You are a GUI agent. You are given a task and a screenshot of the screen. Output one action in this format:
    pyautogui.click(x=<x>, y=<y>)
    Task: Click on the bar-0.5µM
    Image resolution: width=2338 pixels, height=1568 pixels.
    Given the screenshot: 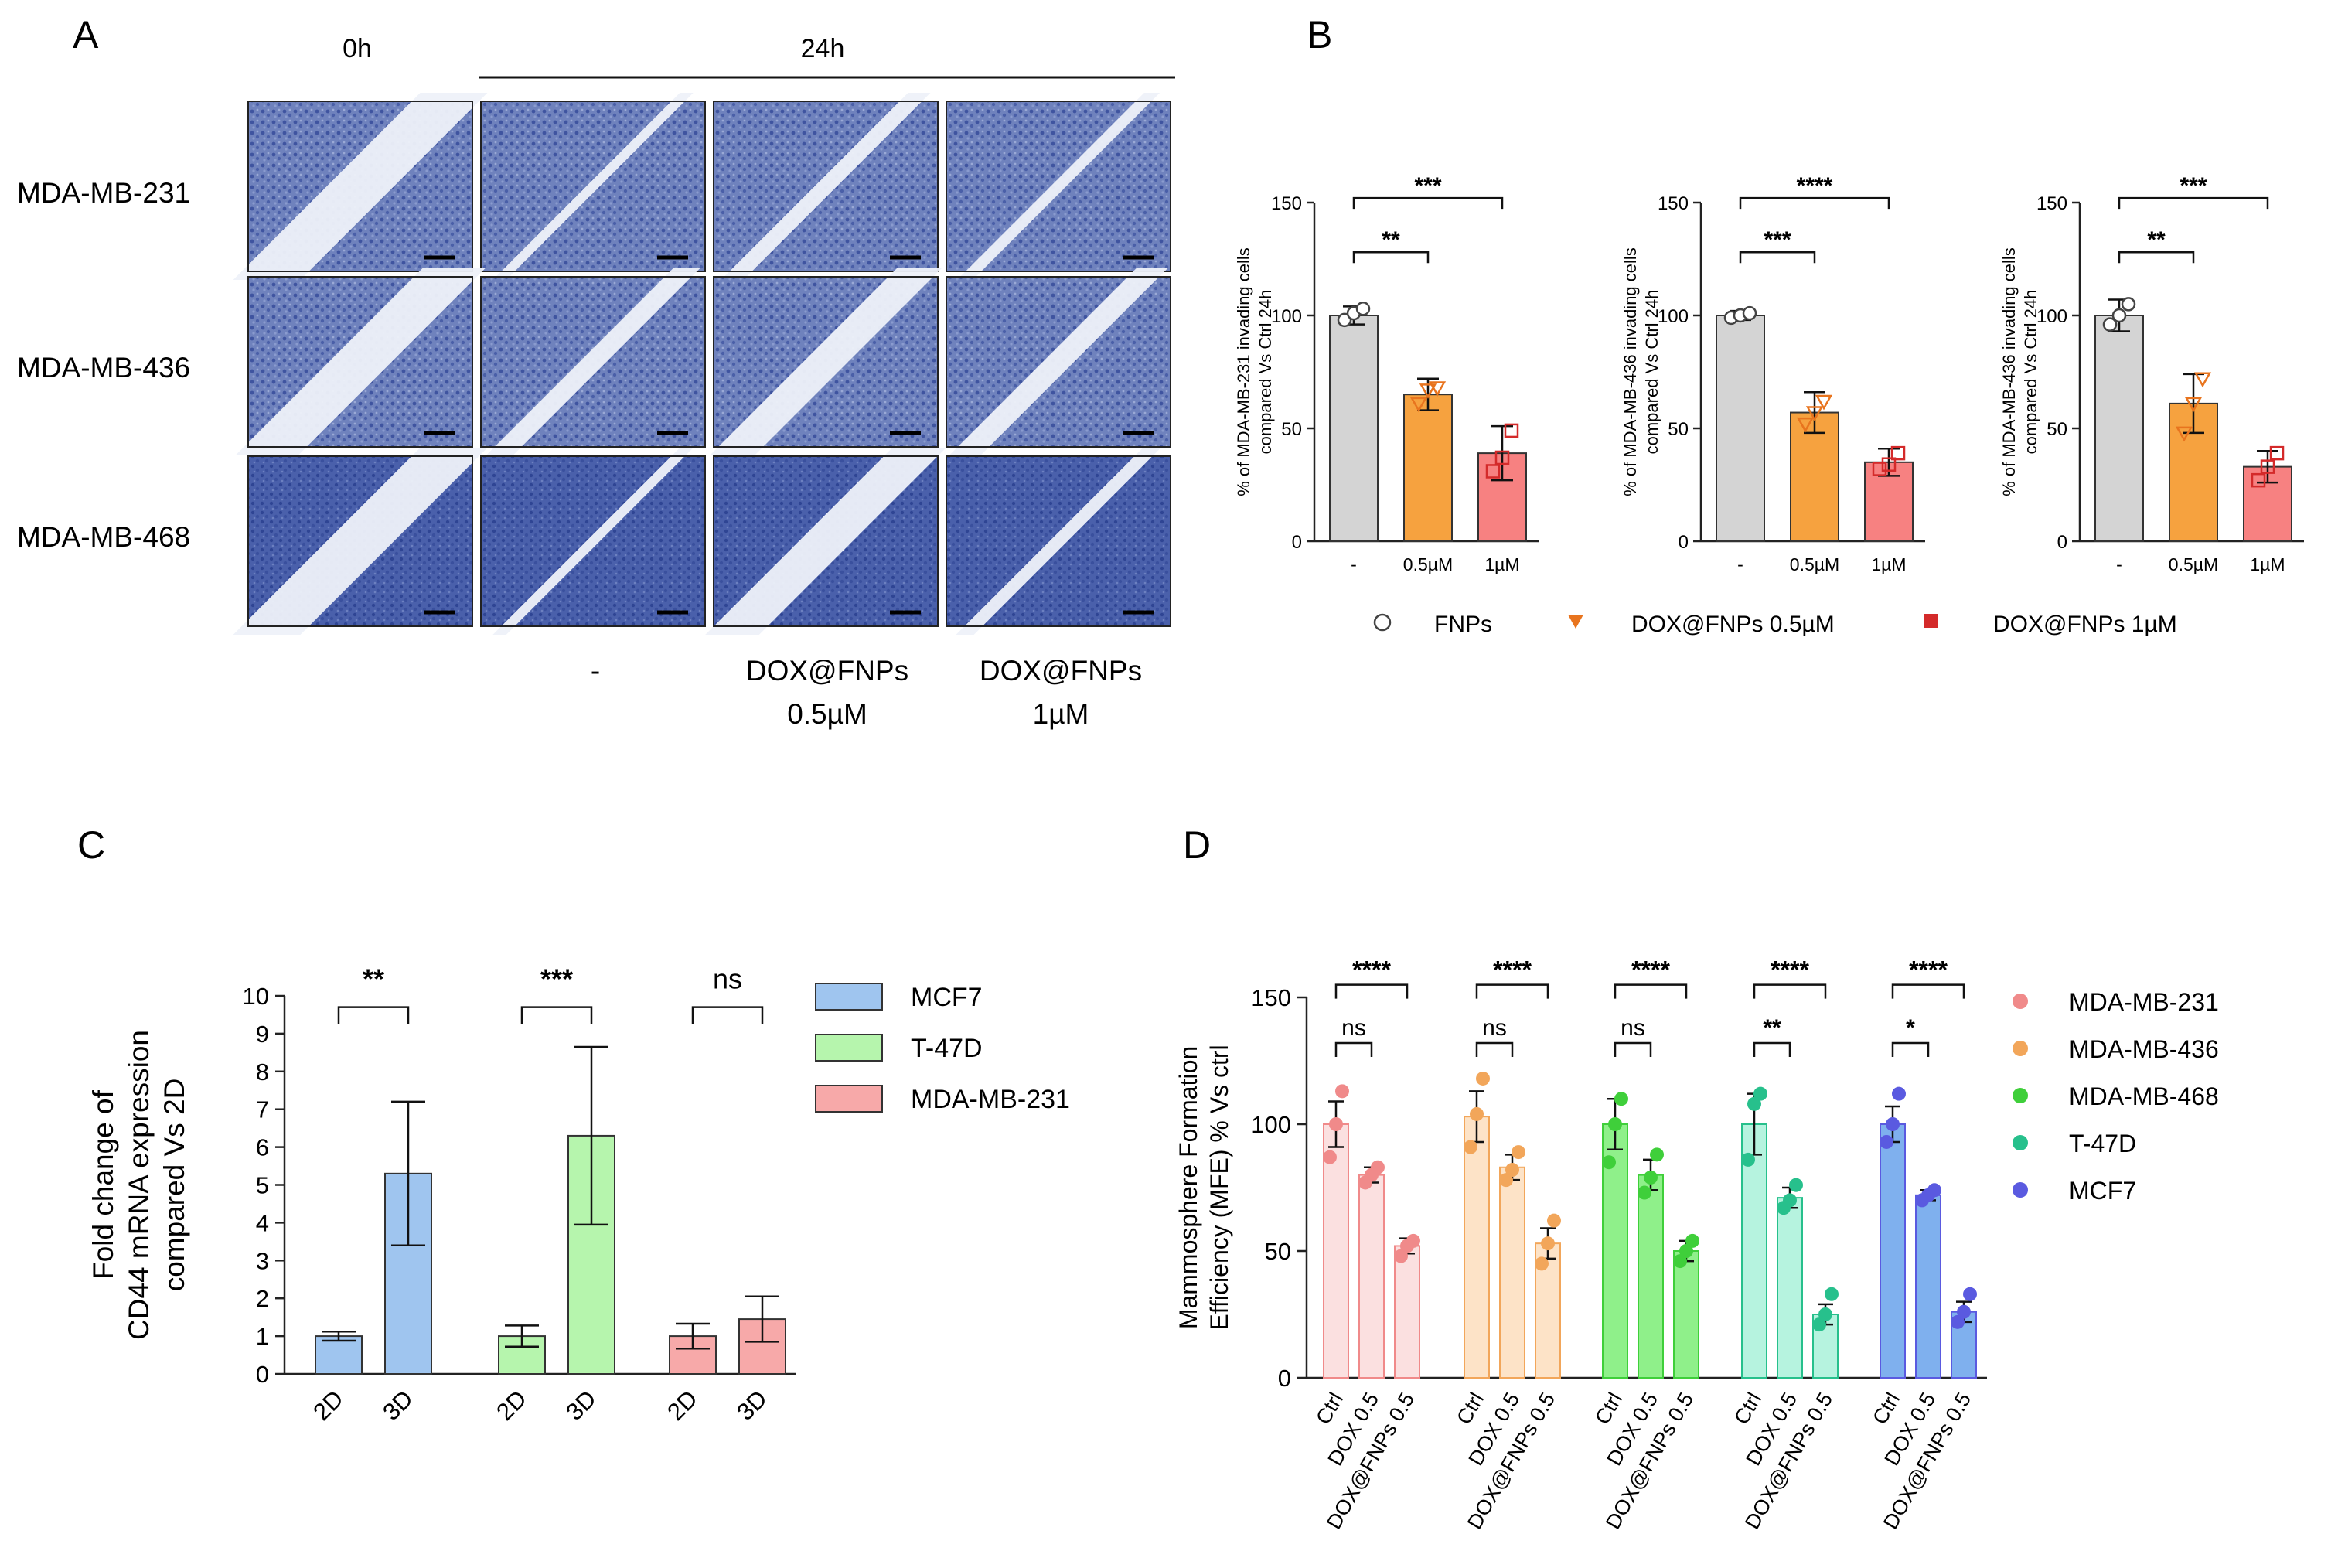 What is the action you would take?
    pyautogui.click(x=1814, y=476)
    